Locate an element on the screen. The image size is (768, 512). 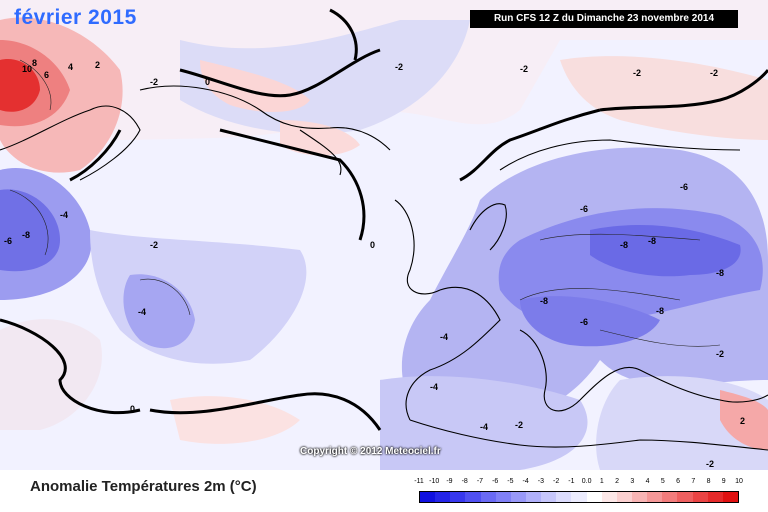
contour-label: 10 is located at coordinates (27, 69).